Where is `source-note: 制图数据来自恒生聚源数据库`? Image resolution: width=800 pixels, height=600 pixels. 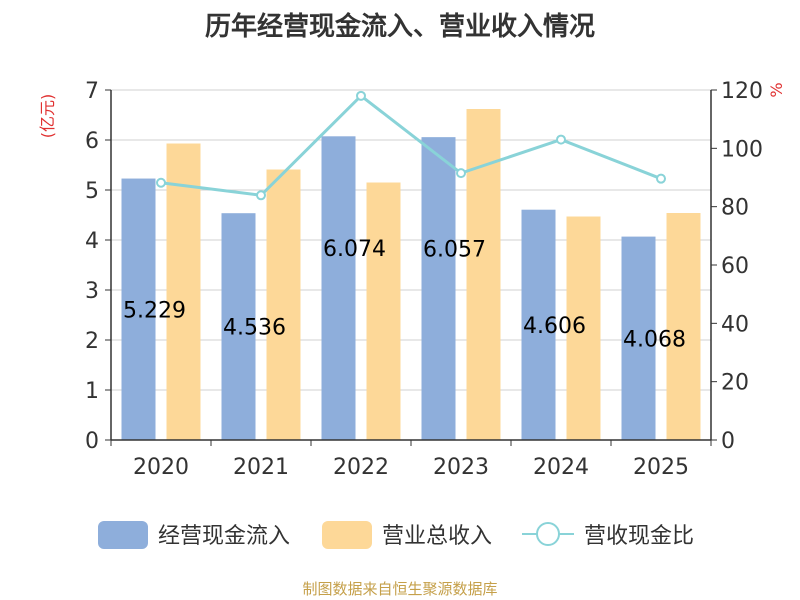
source-note: 制图数据来自恒生聚源数据库 is located at coordinates (400, 589).